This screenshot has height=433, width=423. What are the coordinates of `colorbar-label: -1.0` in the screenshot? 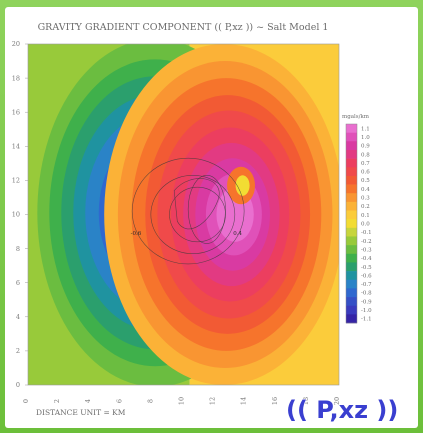 It's located at (366, 311).